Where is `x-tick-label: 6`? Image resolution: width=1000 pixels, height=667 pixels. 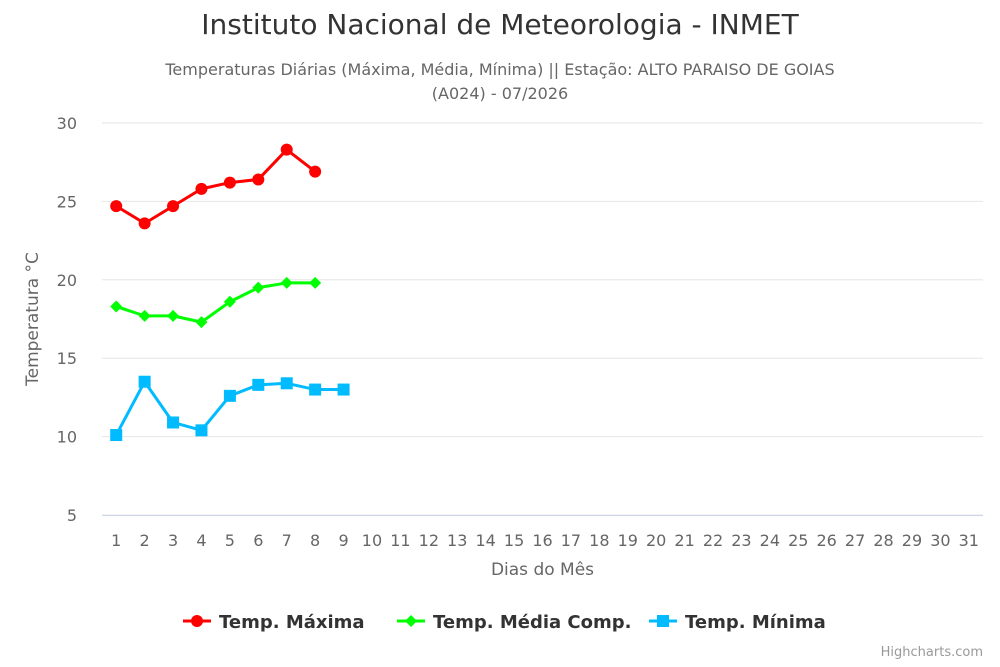 x-tick-label: 6 is located at coordinates (258, 540).